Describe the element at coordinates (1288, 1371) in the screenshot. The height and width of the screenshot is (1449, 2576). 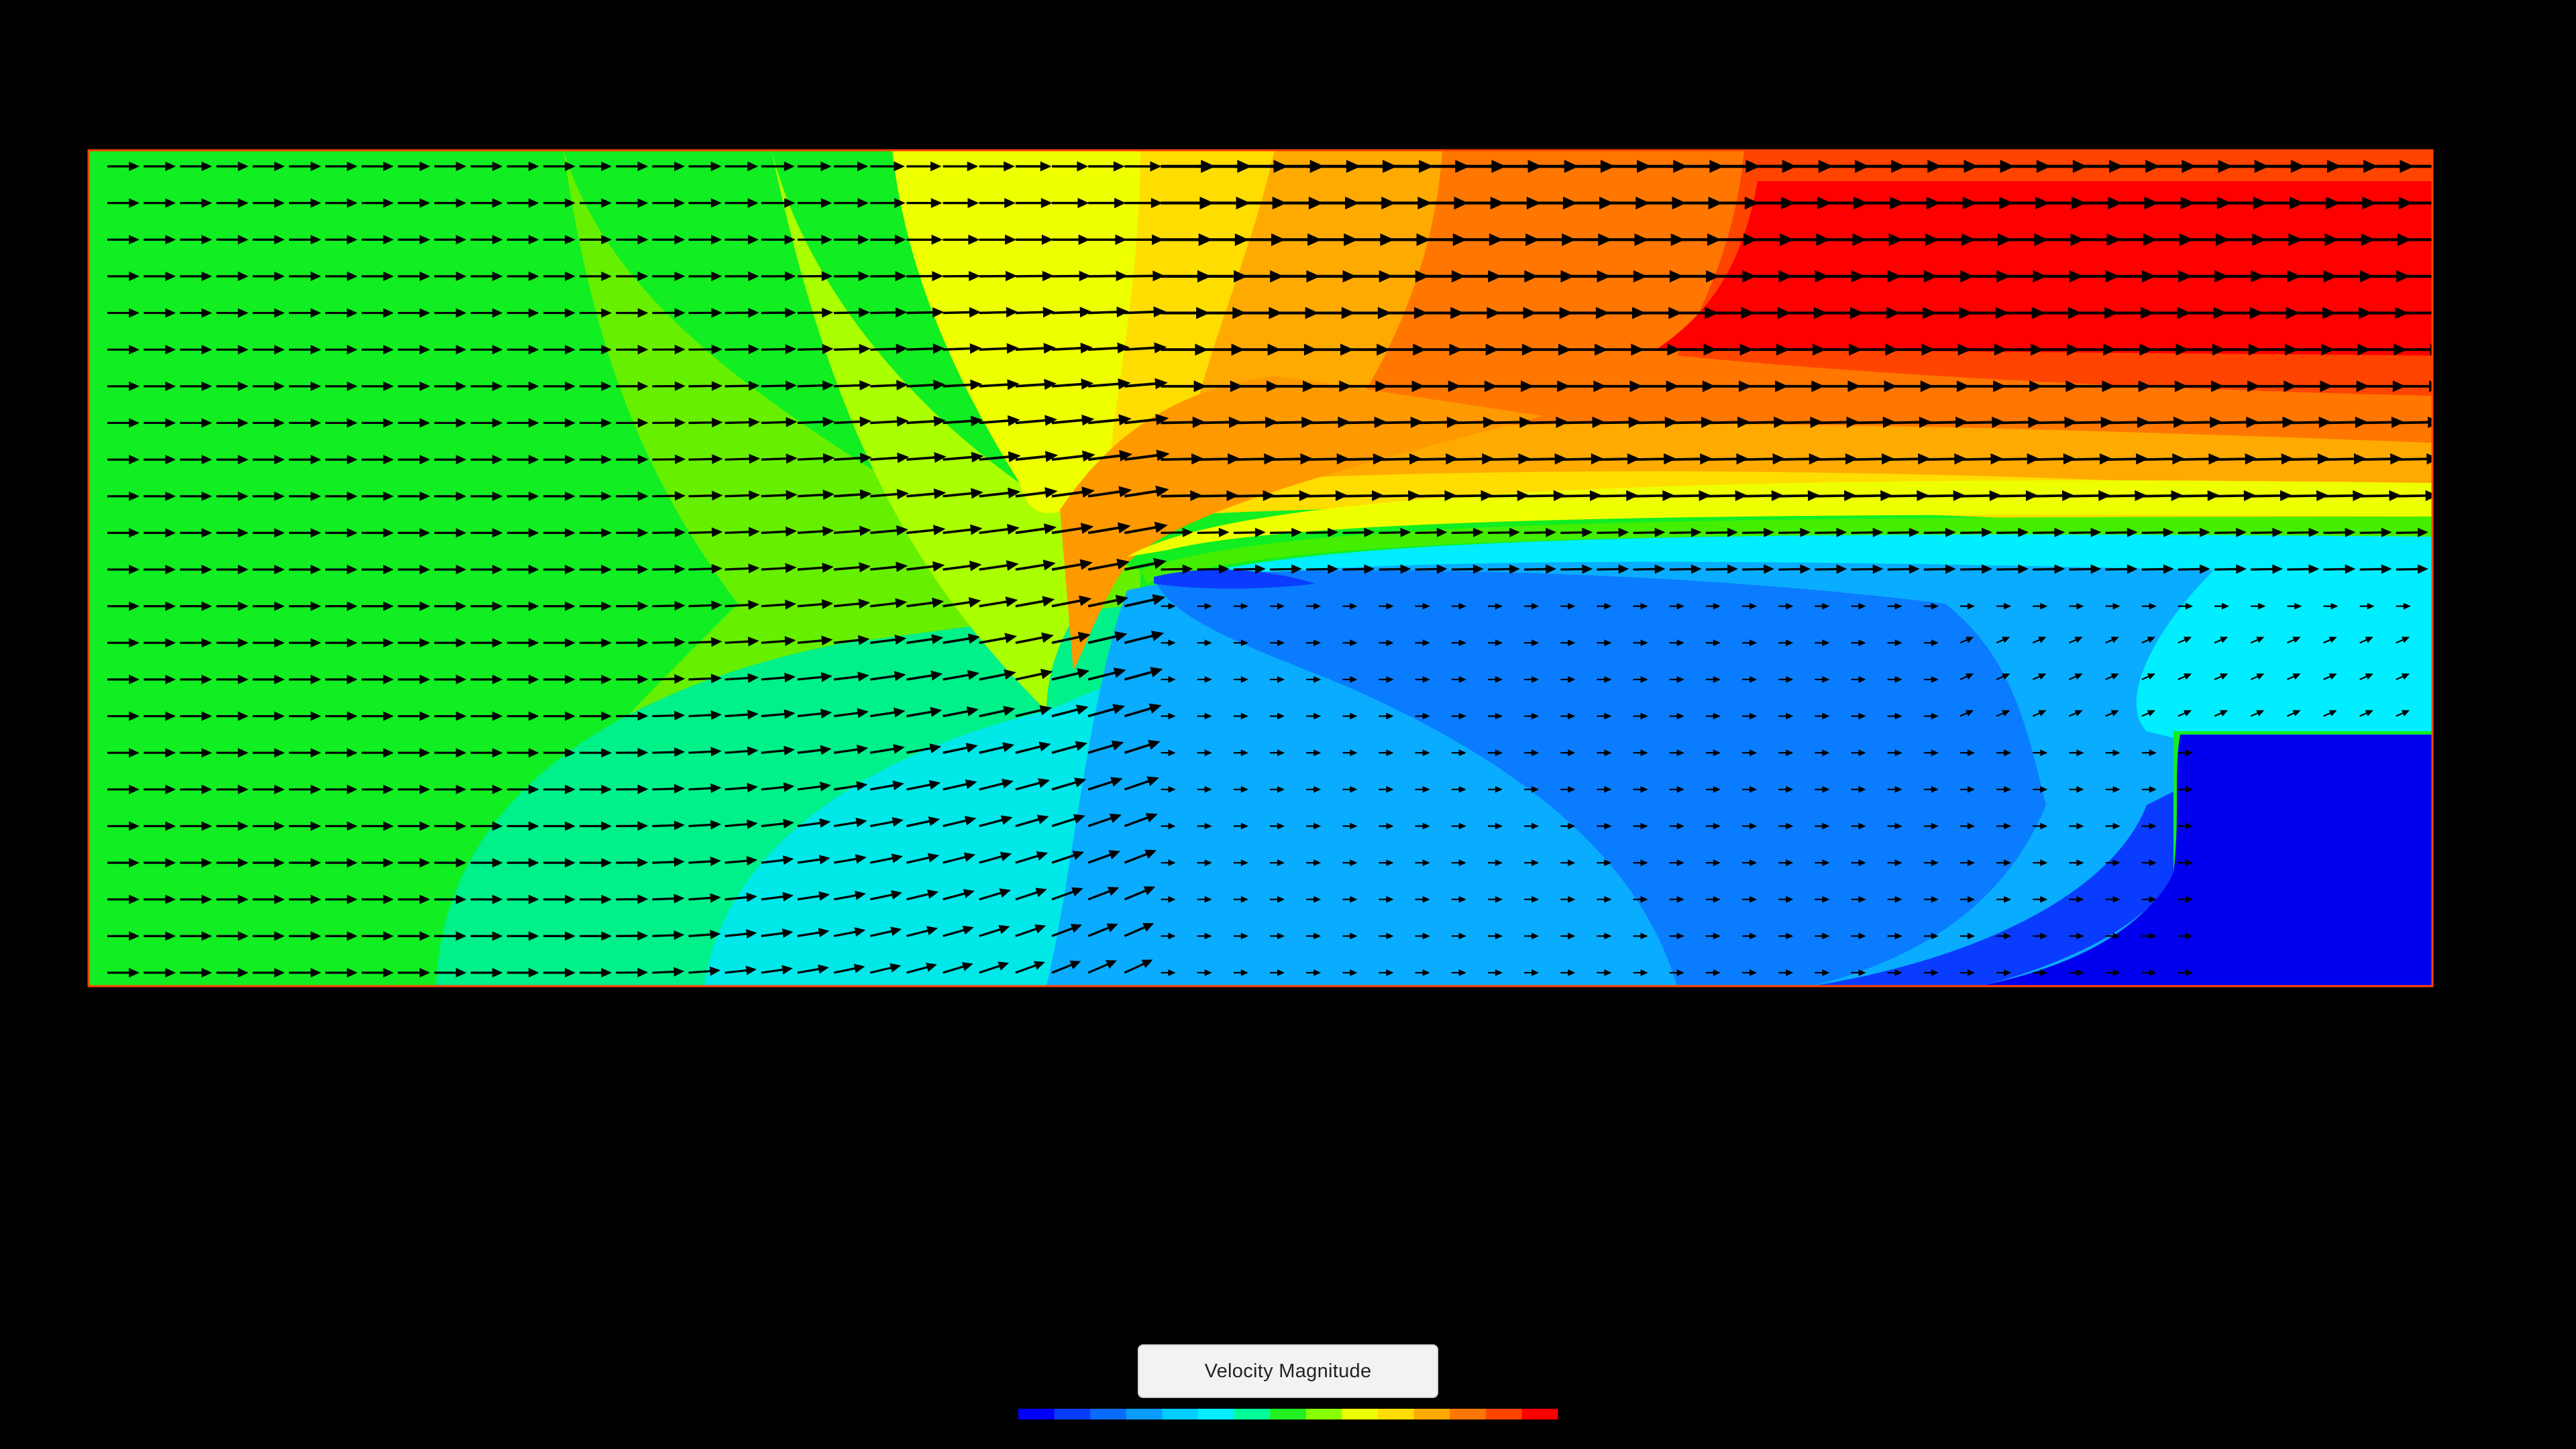
I see `legend-title: Velocity Magnitude` at that location.